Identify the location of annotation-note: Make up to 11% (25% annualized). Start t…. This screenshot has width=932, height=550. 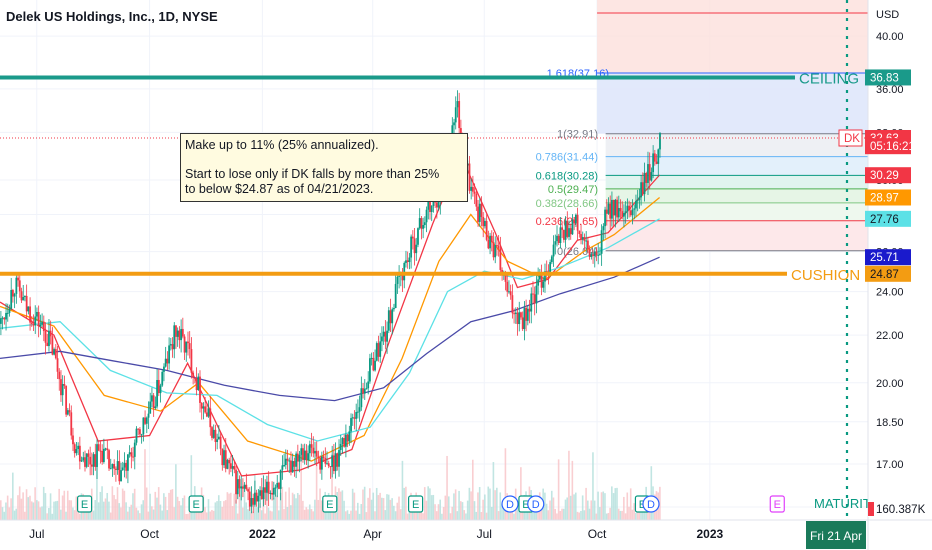
(324, 167).